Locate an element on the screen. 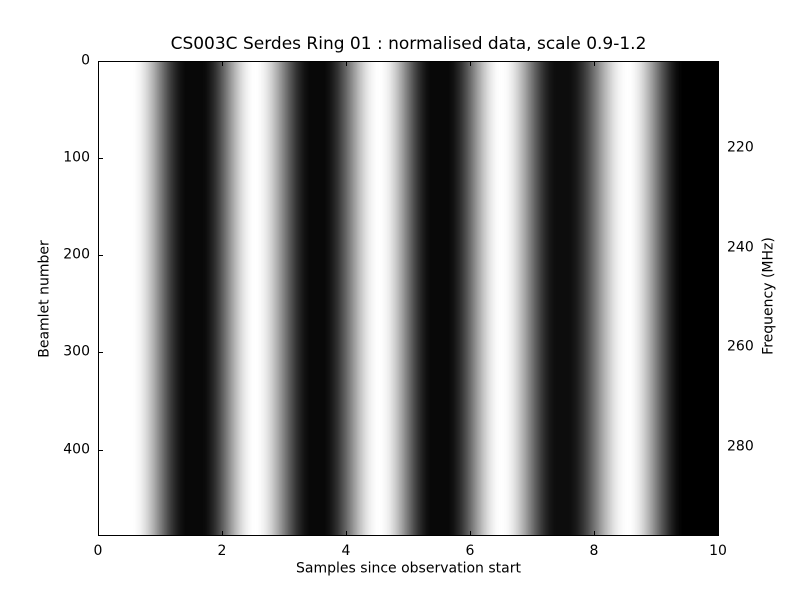 Image resolution: width=800 pixels, height=600 pixels. y-axis-label-right: Frequency (MHz) is located at coordinates (768, 295).